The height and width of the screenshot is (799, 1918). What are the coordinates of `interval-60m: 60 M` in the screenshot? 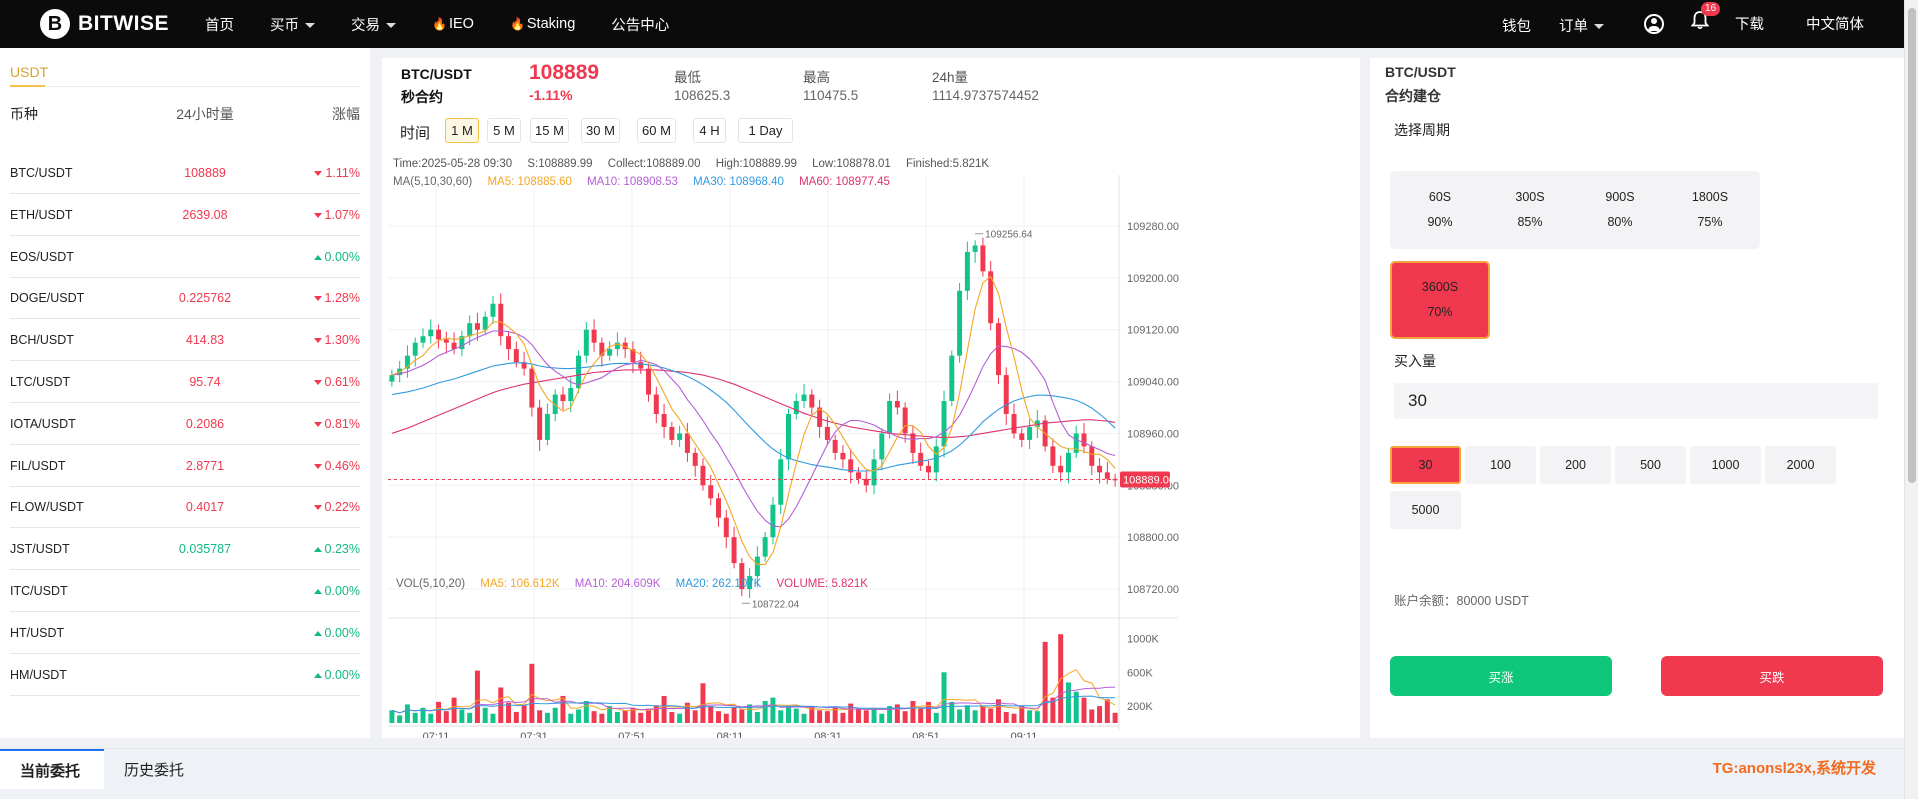 It's located at (656, 130).